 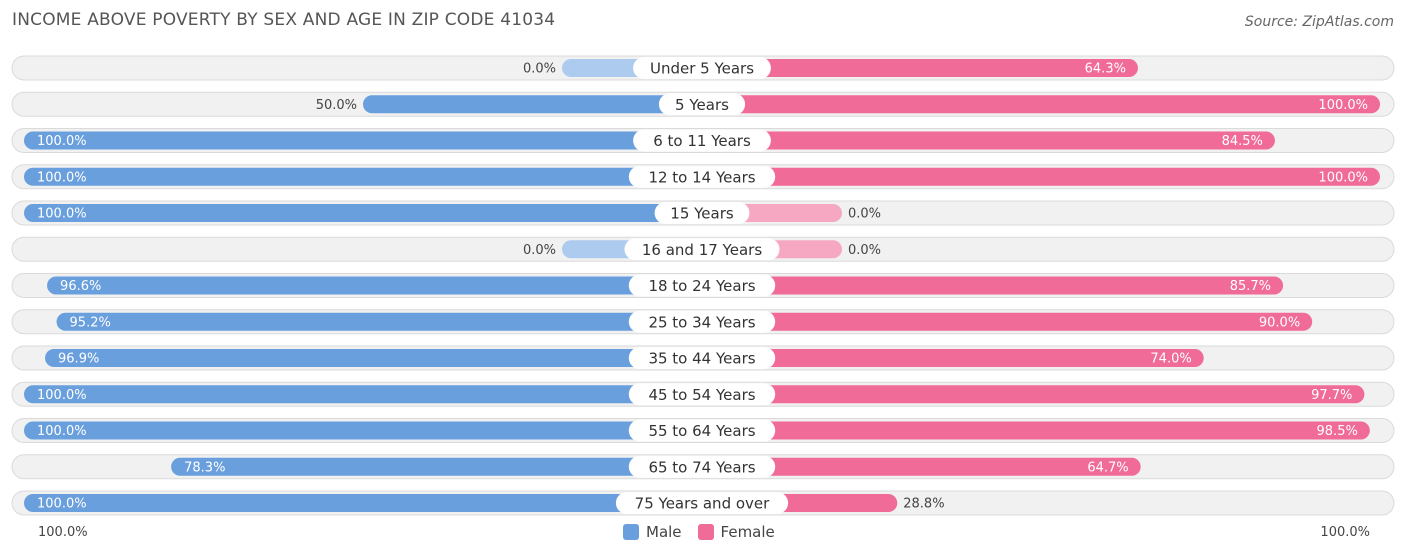 I want to click on axis-right-label: 100.0%, so click(x=1345, y=532).